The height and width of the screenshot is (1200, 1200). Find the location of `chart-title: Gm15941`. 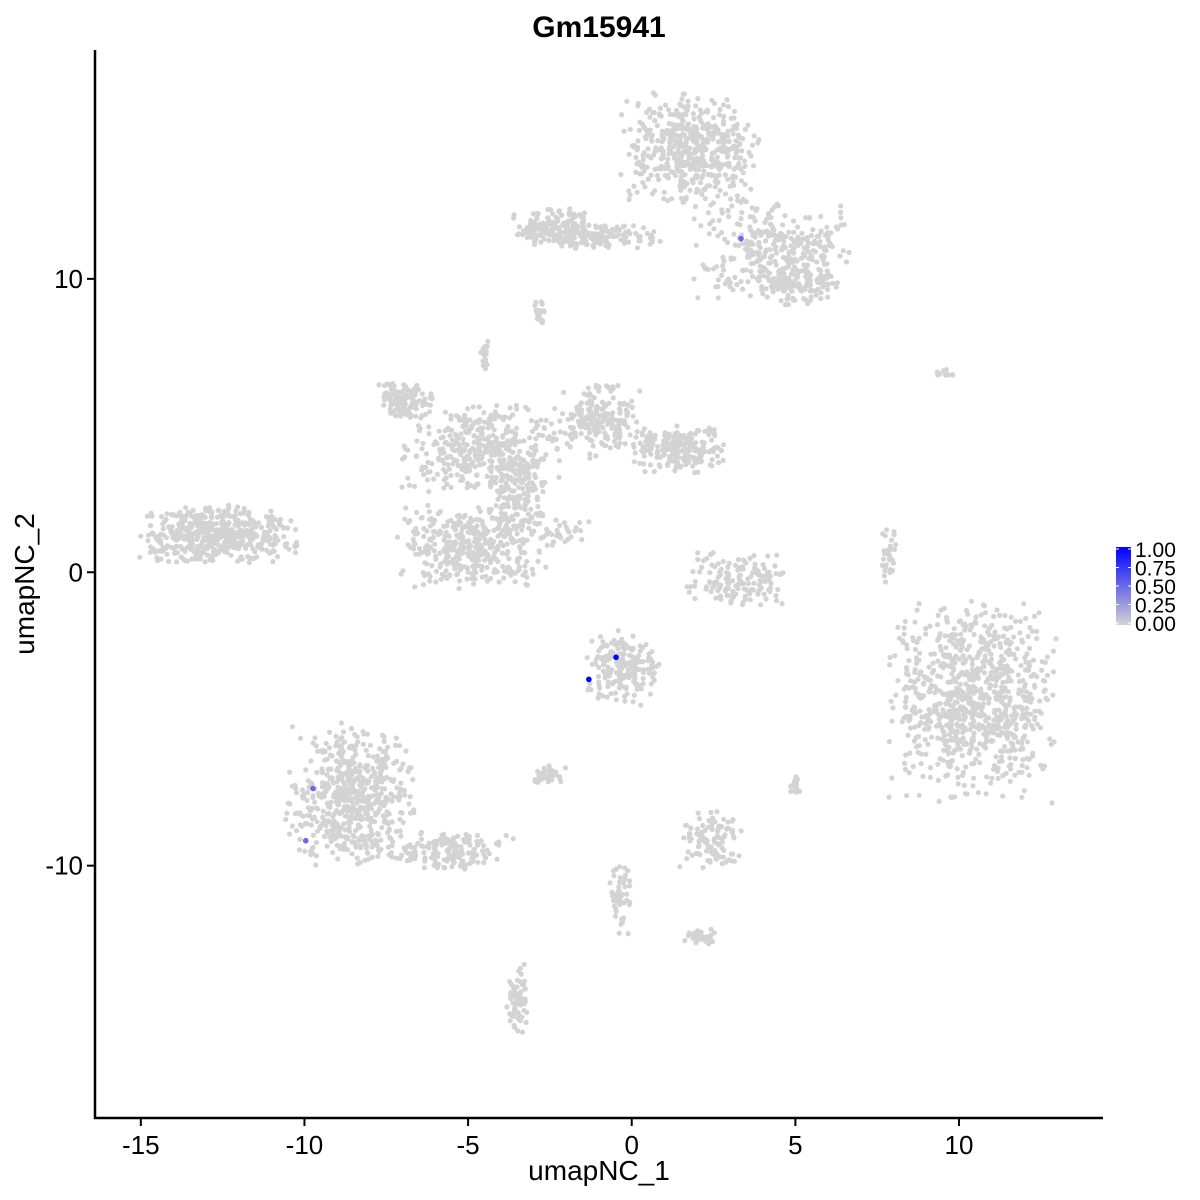

chart-title: Gm15941 is located at coordinates (598, 27).